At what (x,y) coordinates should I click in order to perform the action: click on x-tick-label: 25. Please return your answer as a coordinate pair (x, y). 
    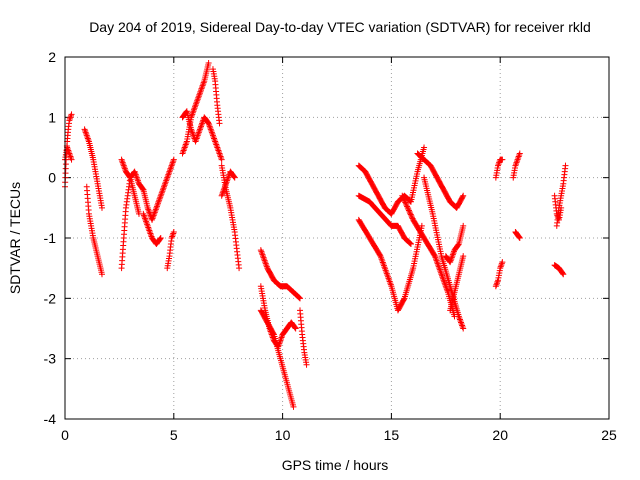
    Looking at the image, I should click on (609, 435).